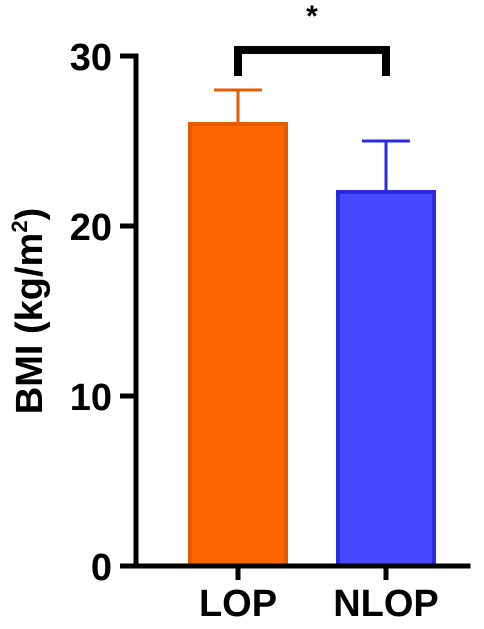 This screenshot has width=484, height=629. Describe the element at coordinates (30, 324) in the screenshot. I see `y-axis-label-main: BMI (kg/m` at that location.